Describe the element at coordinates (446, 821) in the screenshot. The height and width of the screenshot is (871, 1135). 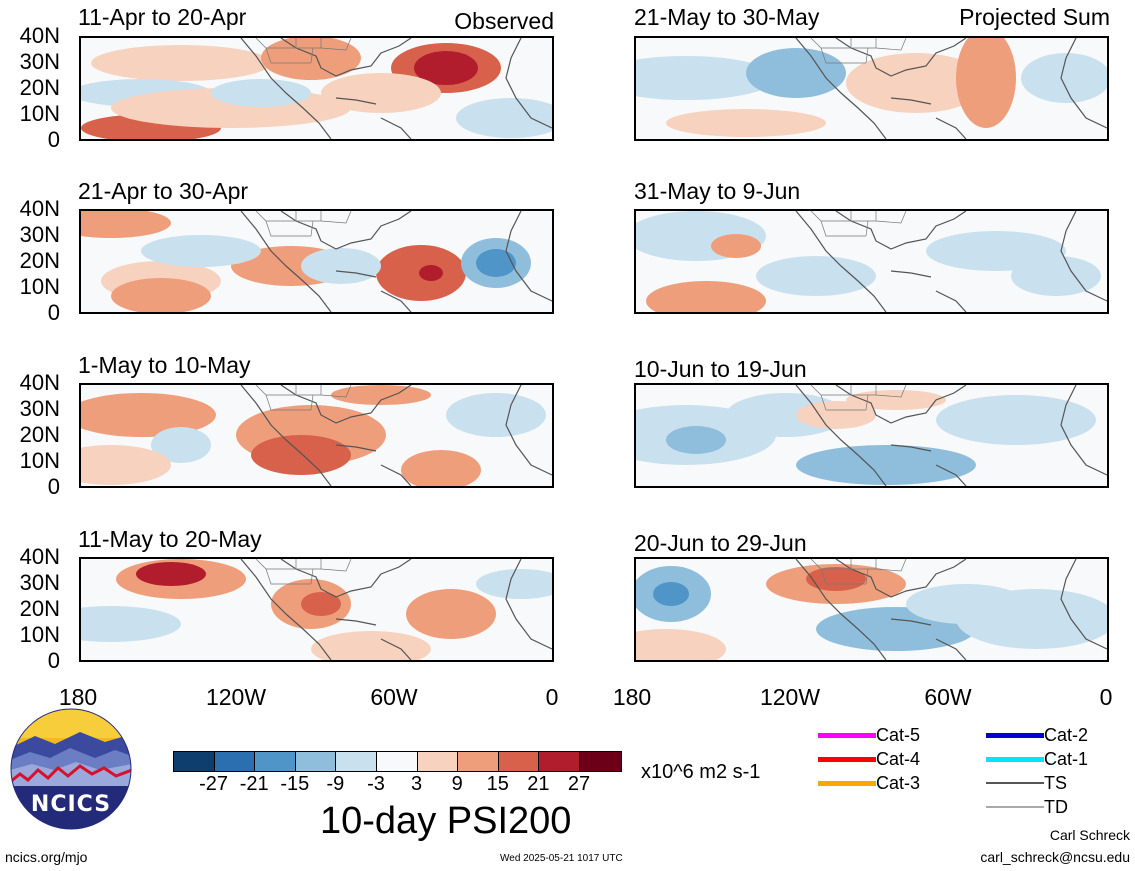
I see `colorbar-title: 10-day PSI200` at that location.